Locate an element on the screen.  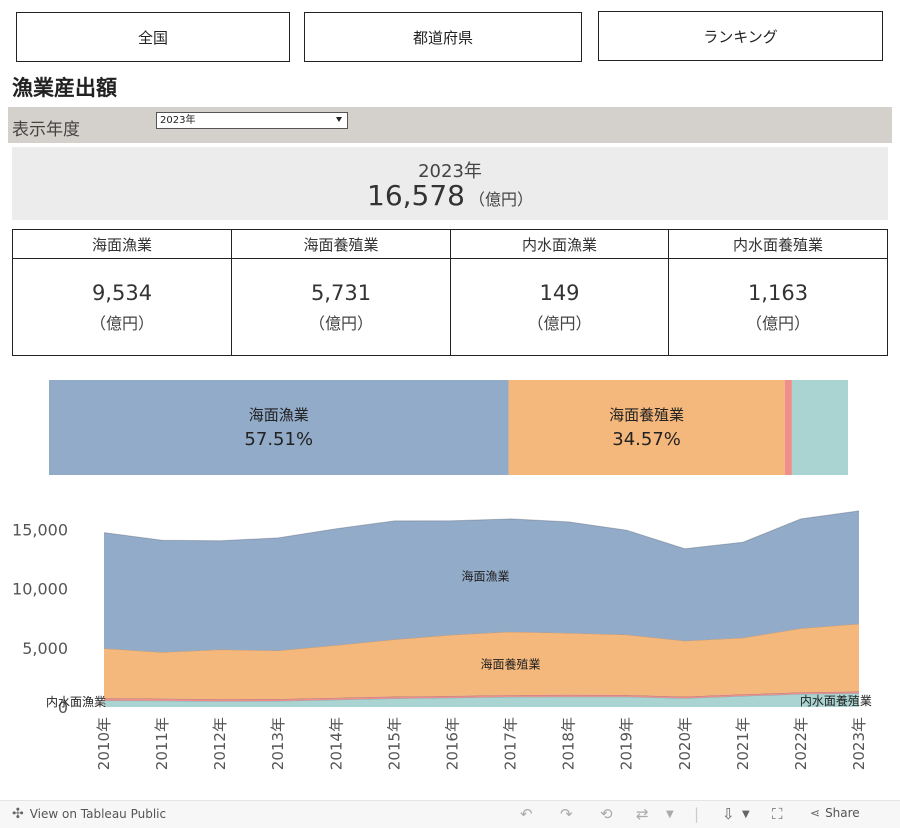
bar-segment-percent: 57.51% is located at coordinates (278, 439).